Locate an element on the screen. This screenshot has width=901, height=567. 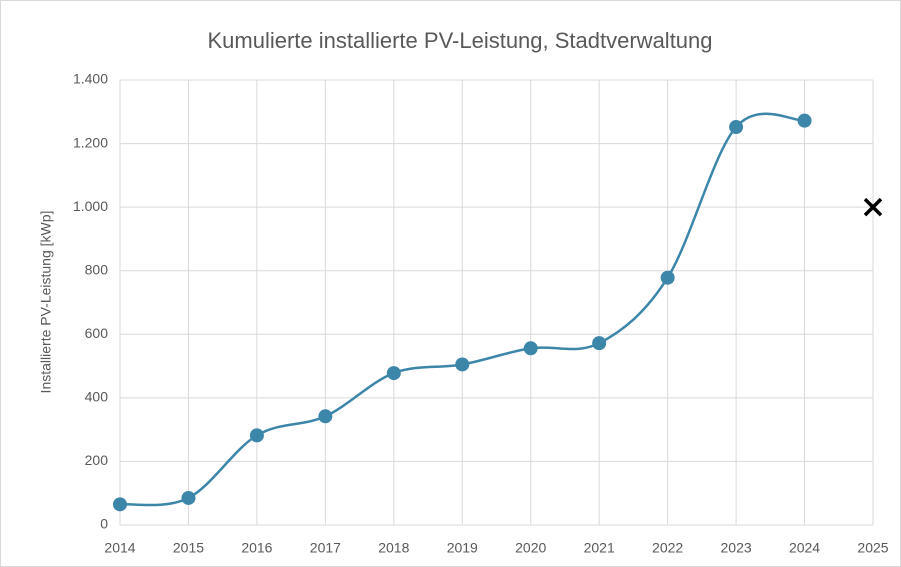
y-tick-label: 1.000 is located at coordinates (90, 206).